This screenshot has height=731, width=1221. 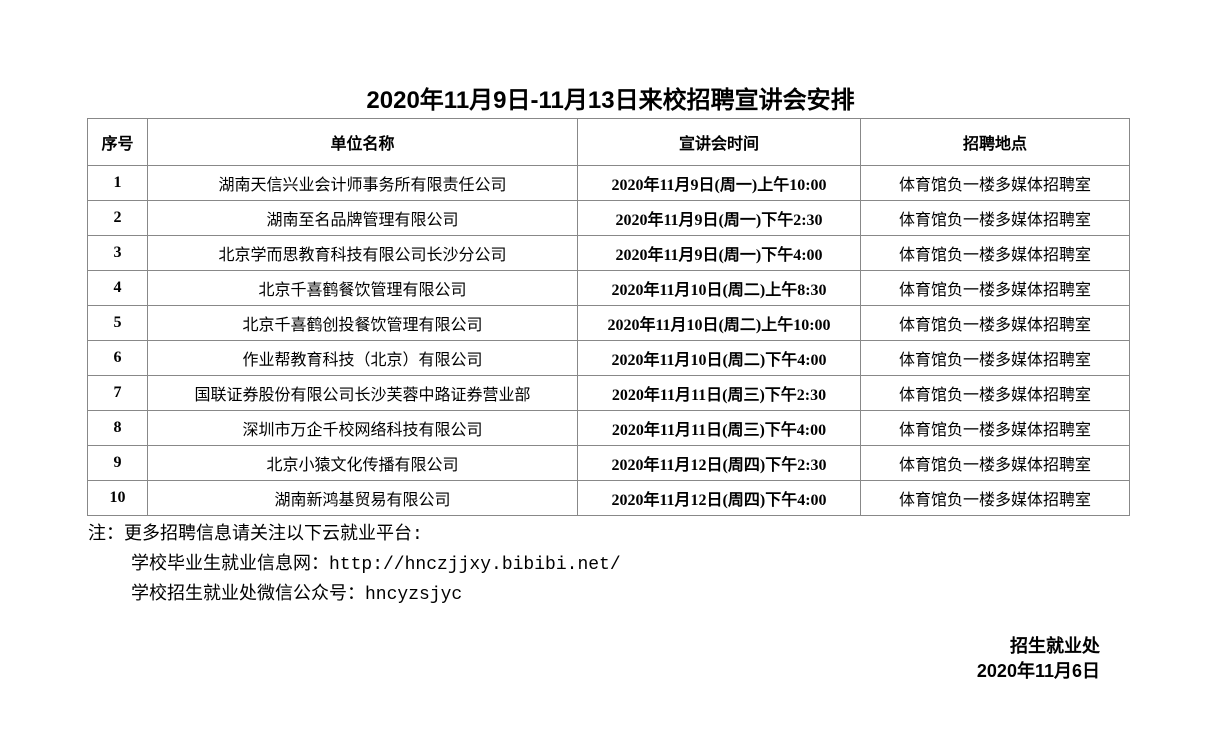 I want to click on session-time: 2020年11月11日(周三)下午4:00, so click(x=719, y=428).